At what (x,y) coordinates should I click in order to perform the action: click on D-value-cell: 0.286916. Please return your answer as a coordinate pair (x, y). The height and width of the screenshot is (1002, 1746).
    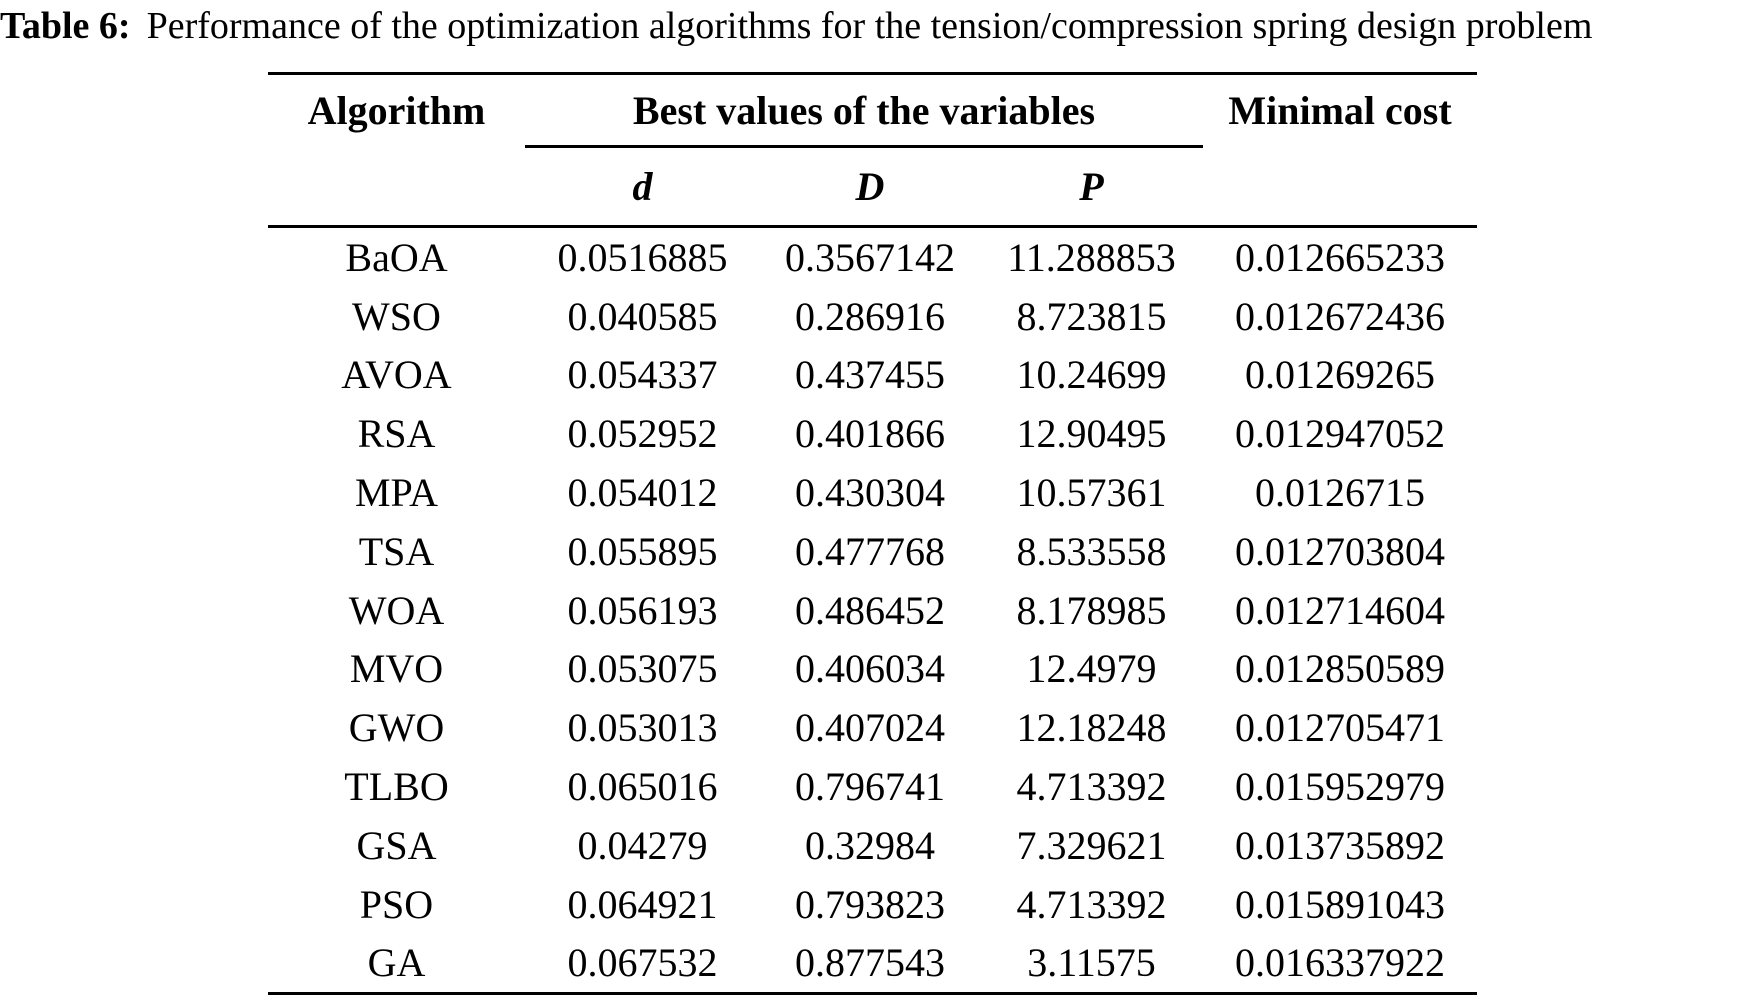
    Looking at the image, I should click on (870, 316).